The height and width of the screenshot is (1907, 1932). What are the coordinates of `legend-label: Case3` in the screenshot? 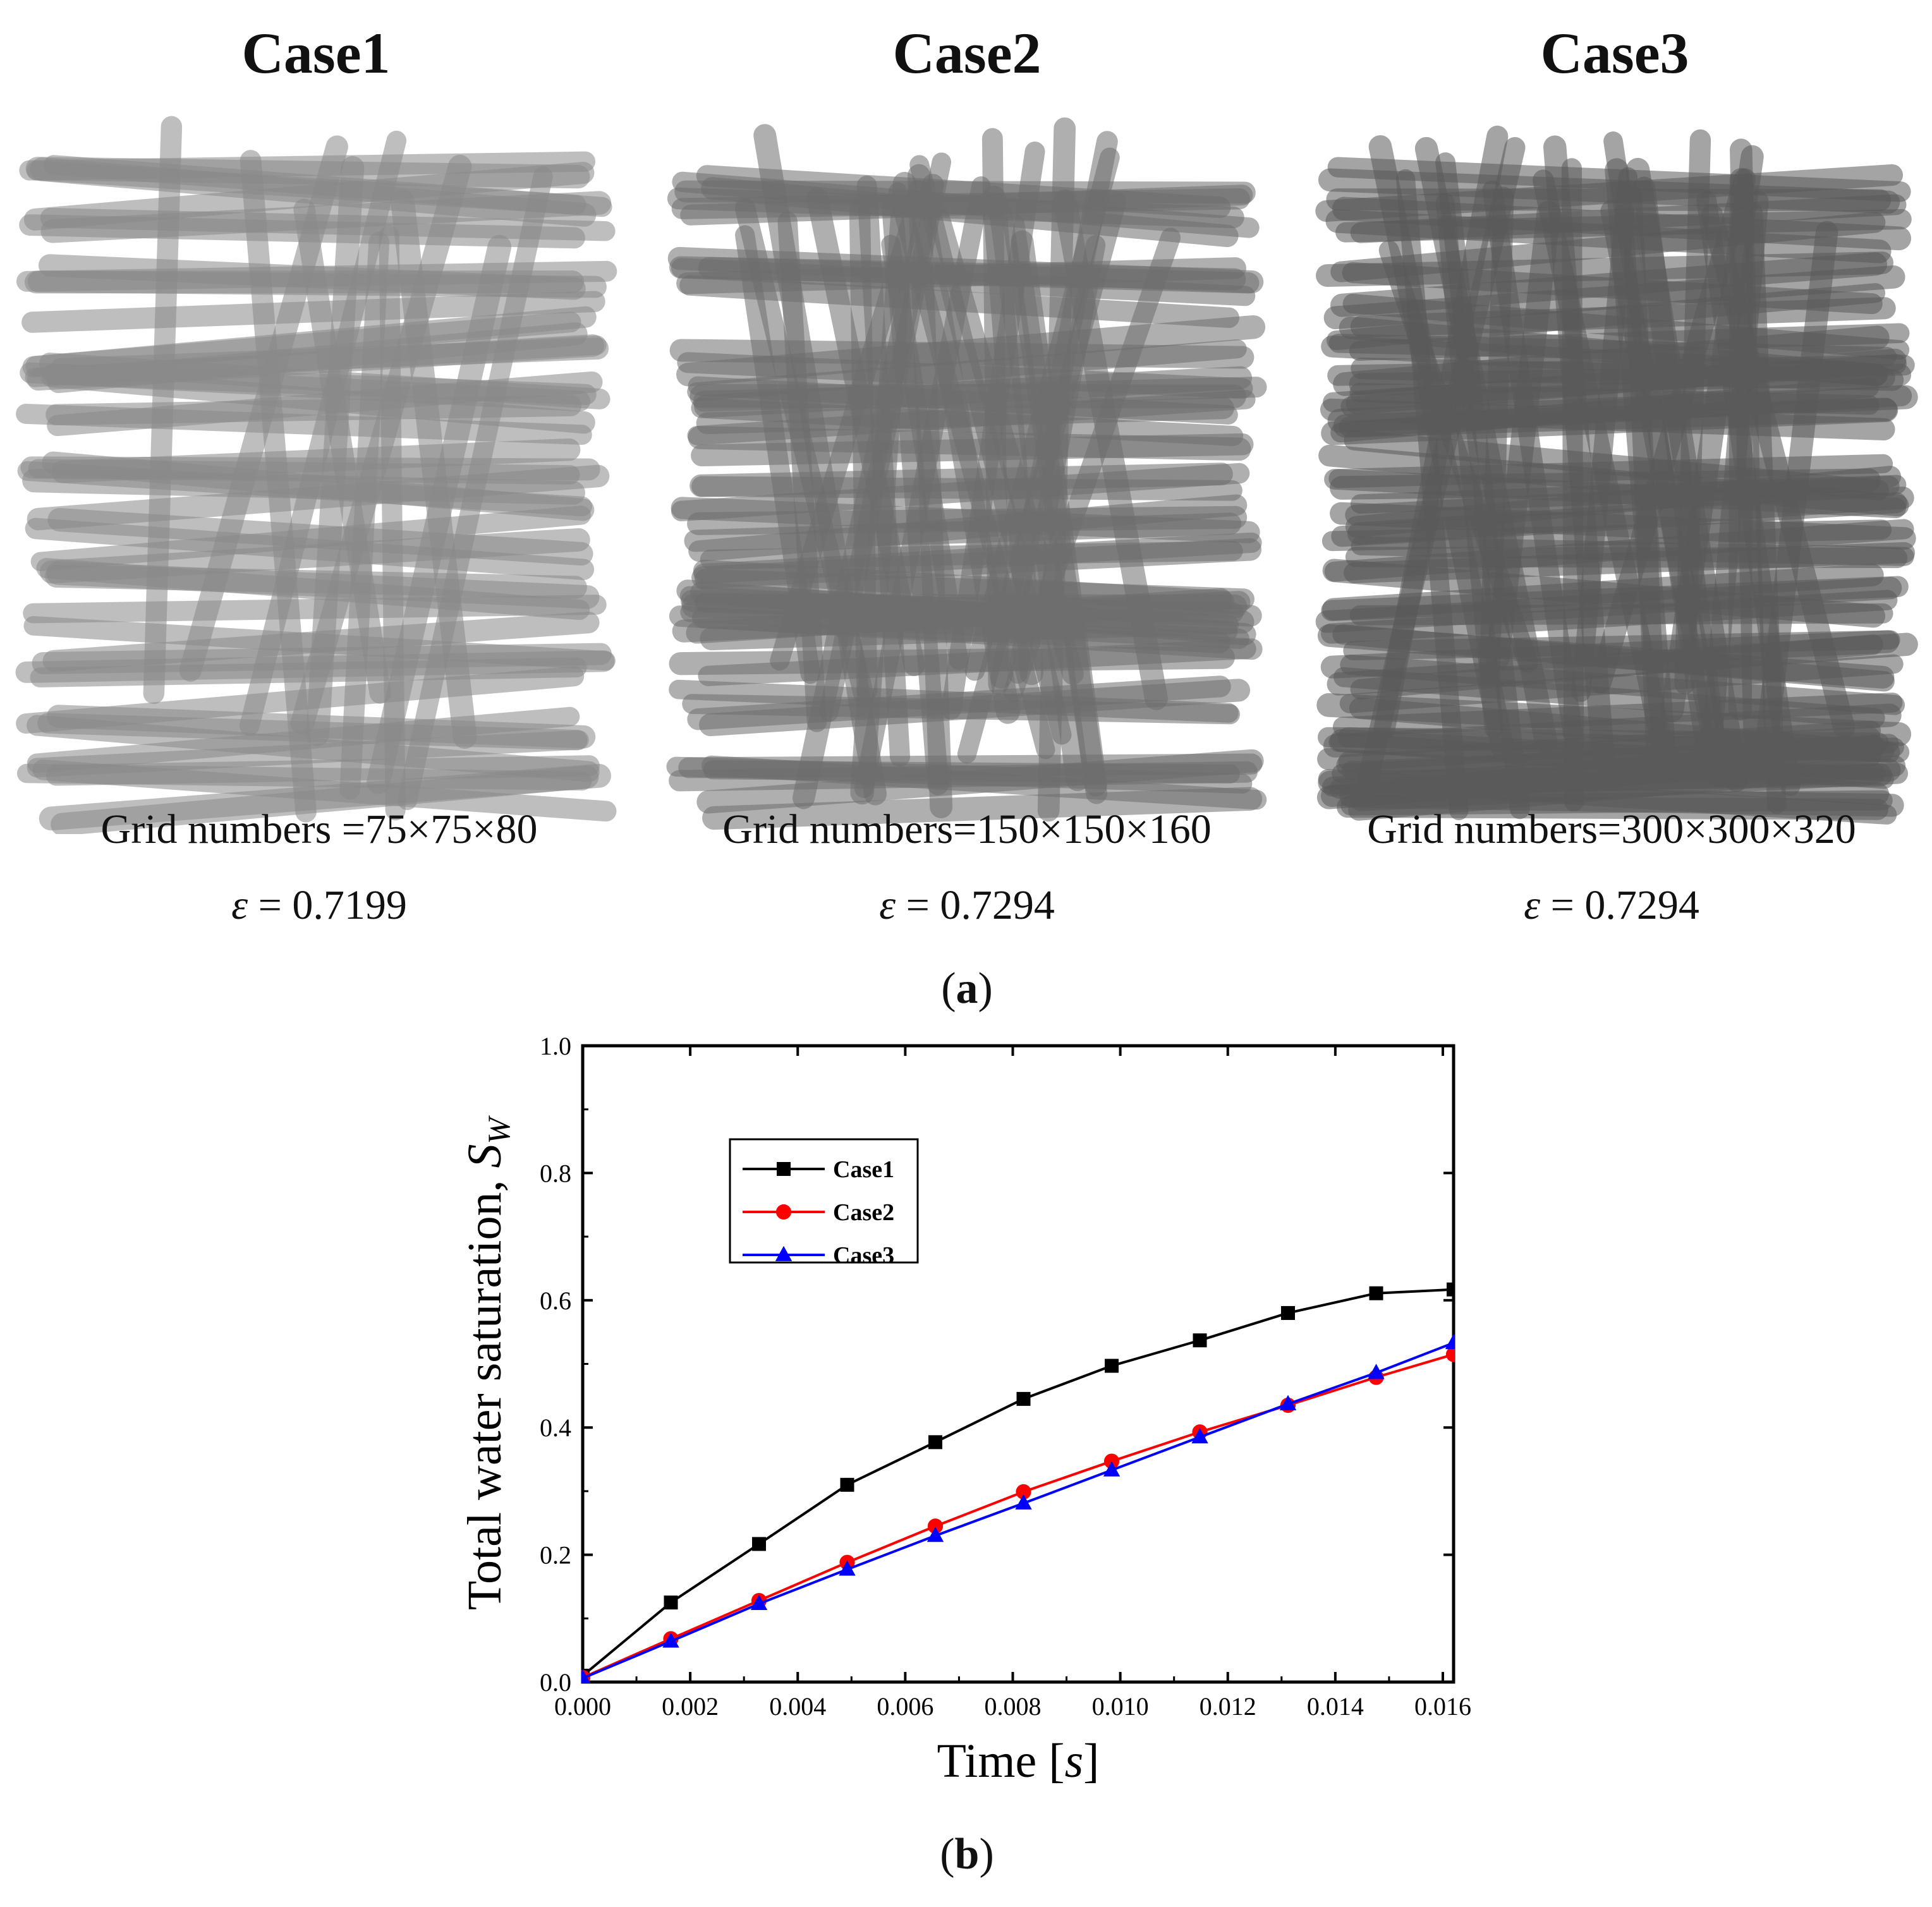 It's located at (863, 1255).